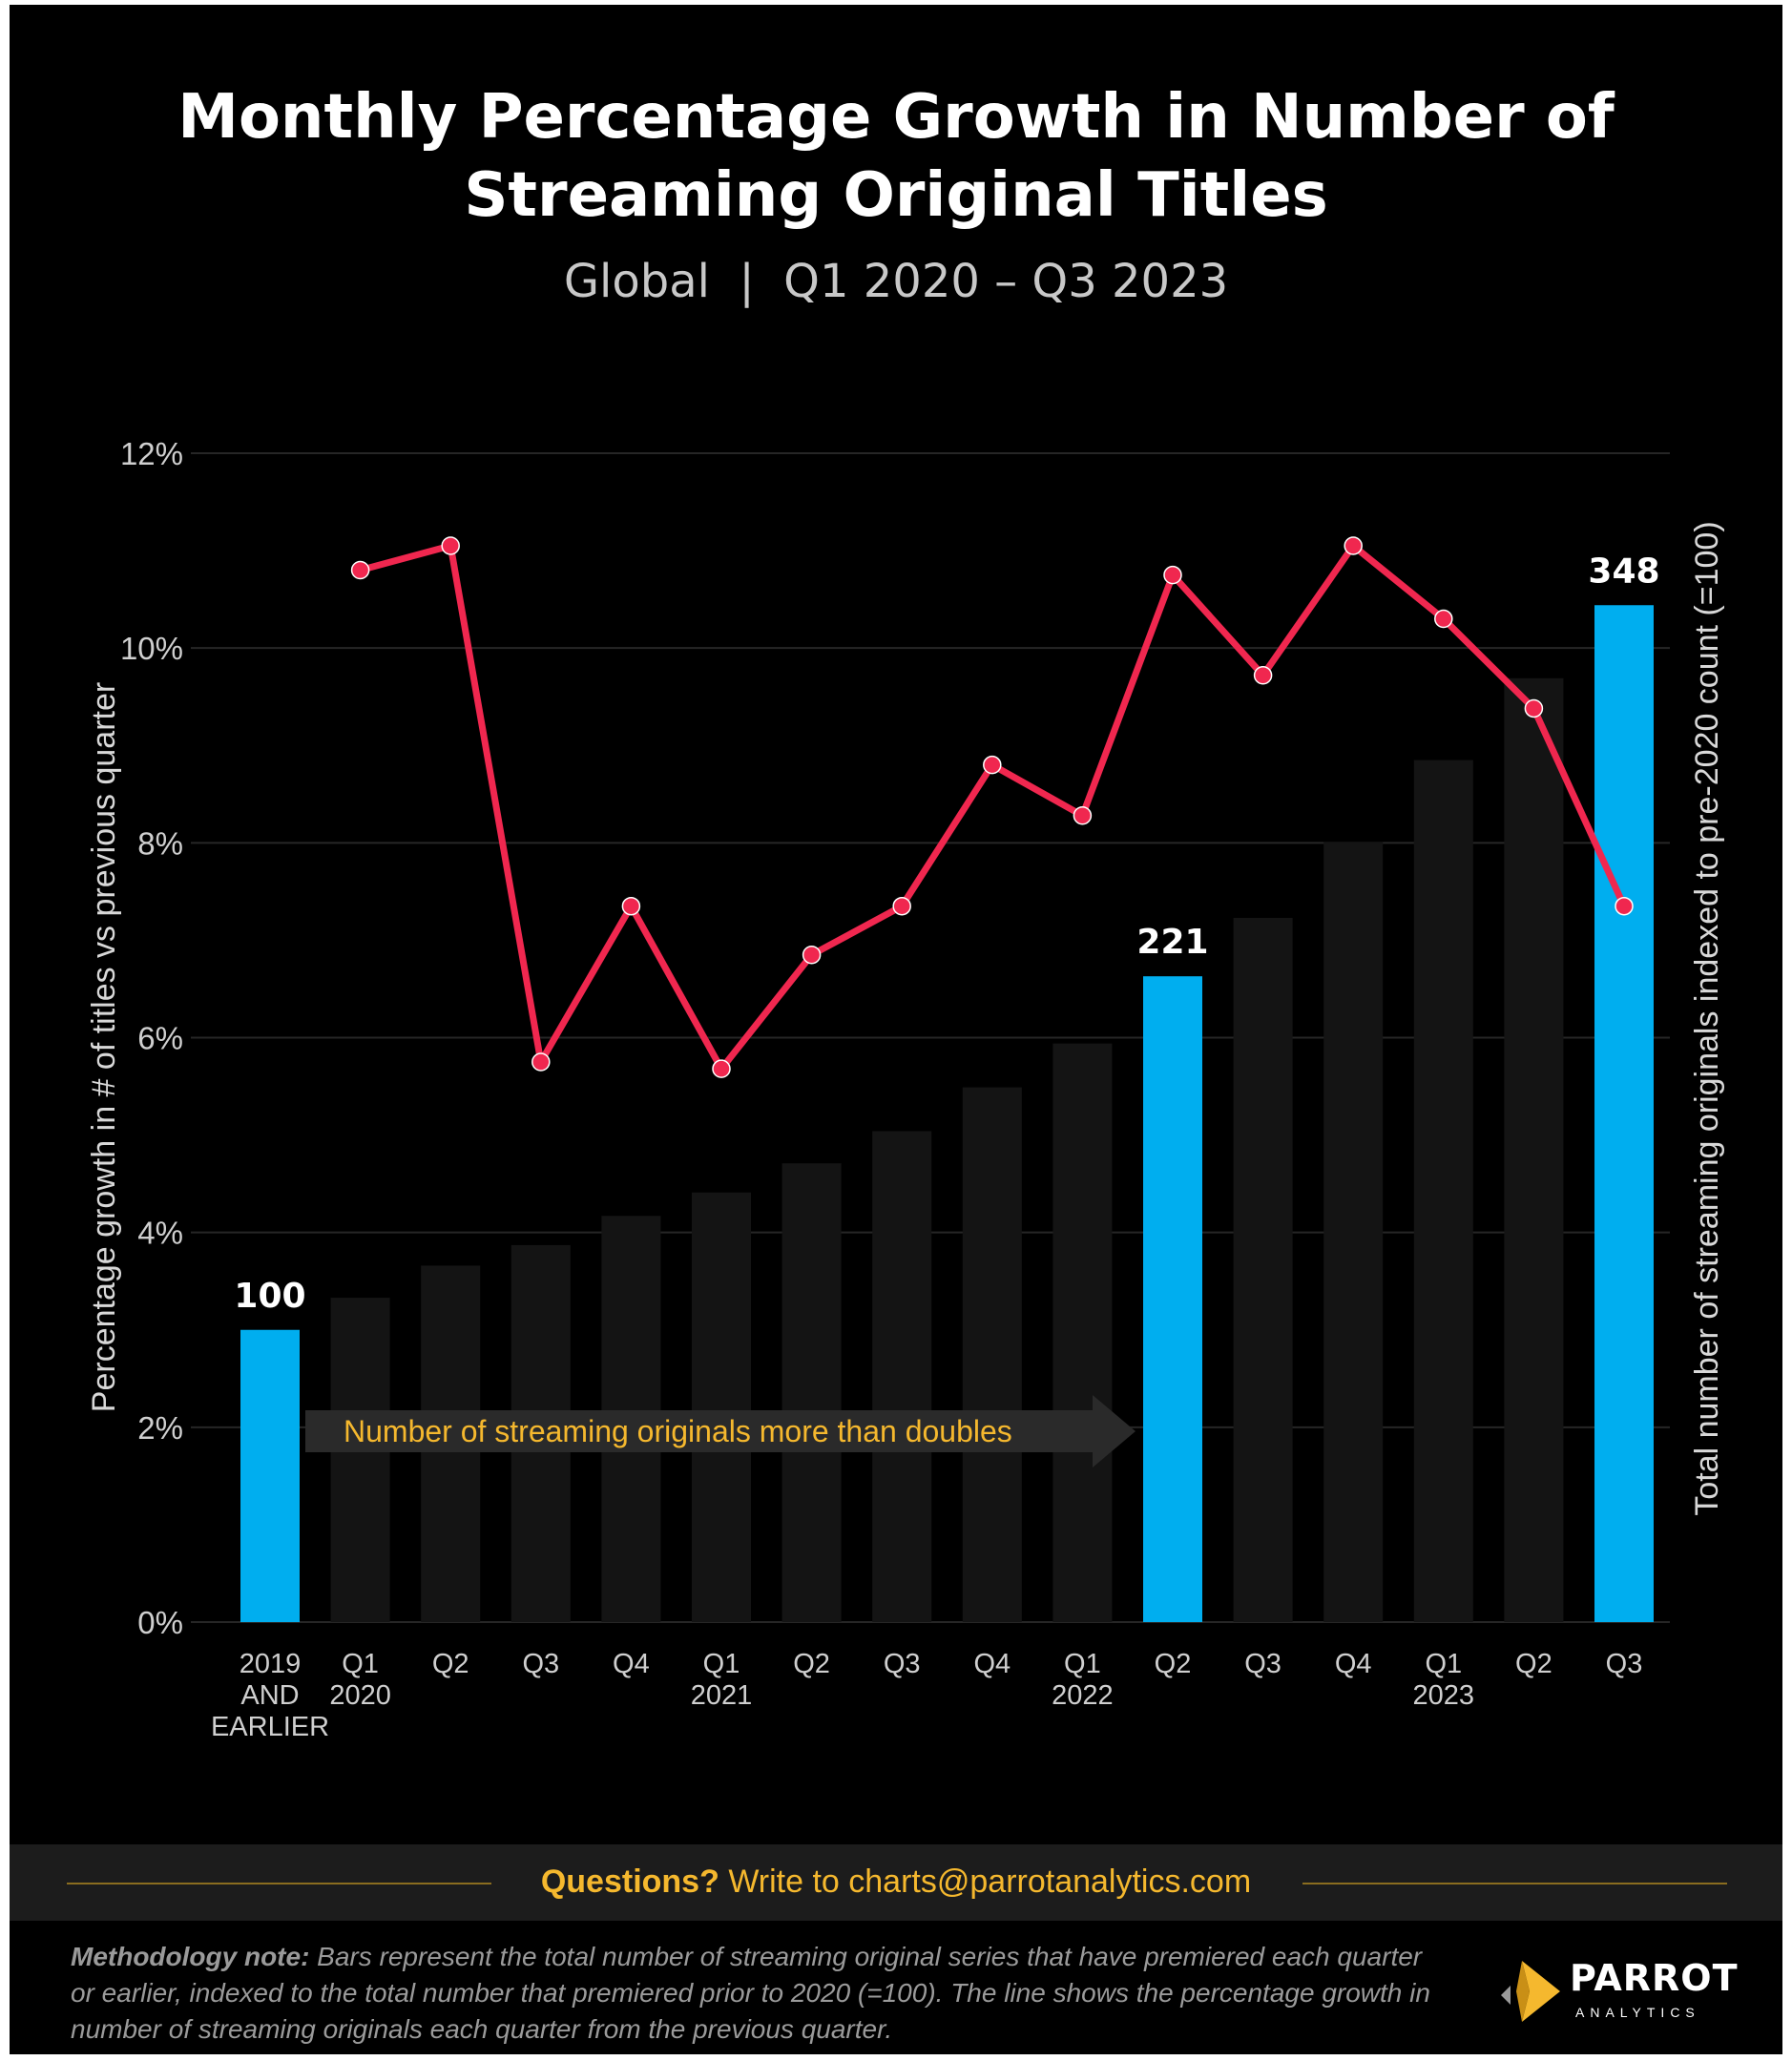 The width and height of the screenshot is (1792, 2061). I want to click on parrot-logo-icon, so click(1530, 1992).